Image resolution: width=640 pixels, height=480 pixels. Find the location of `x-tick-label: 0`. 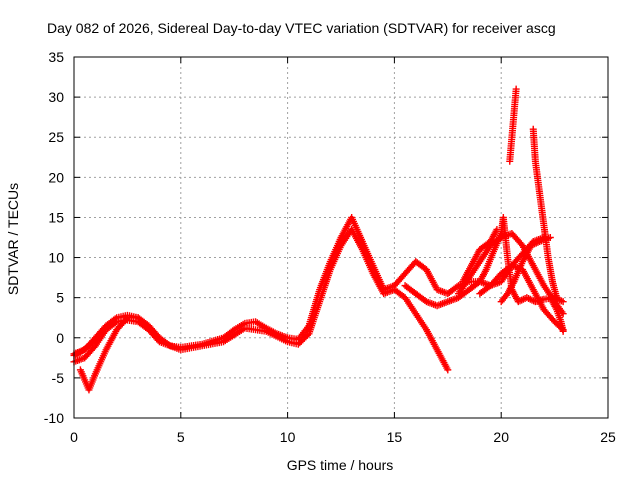

x-tick-label: 0 is located at coordinates (74, 437).